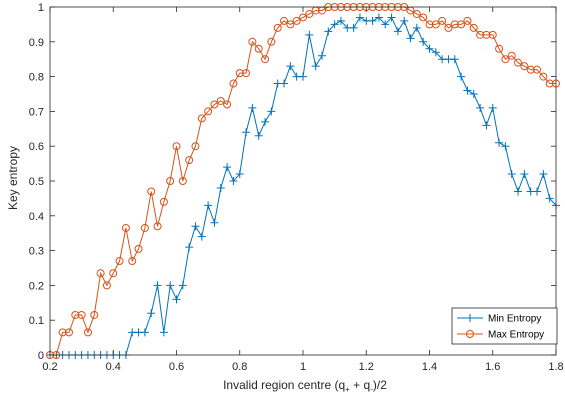 This screenshot has height=405, width=565. What do you see at coordinates (36, 321) in the screenshot?
I see `y-tick-label: 0.1` at bounding box center [36, 321].